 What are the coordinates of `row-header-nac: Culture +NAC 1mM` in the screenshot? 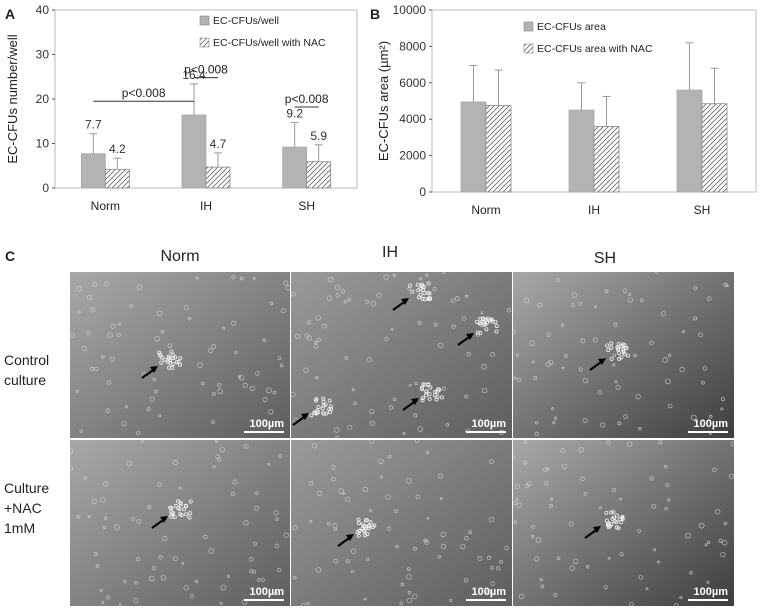 It's located at (37, 508).